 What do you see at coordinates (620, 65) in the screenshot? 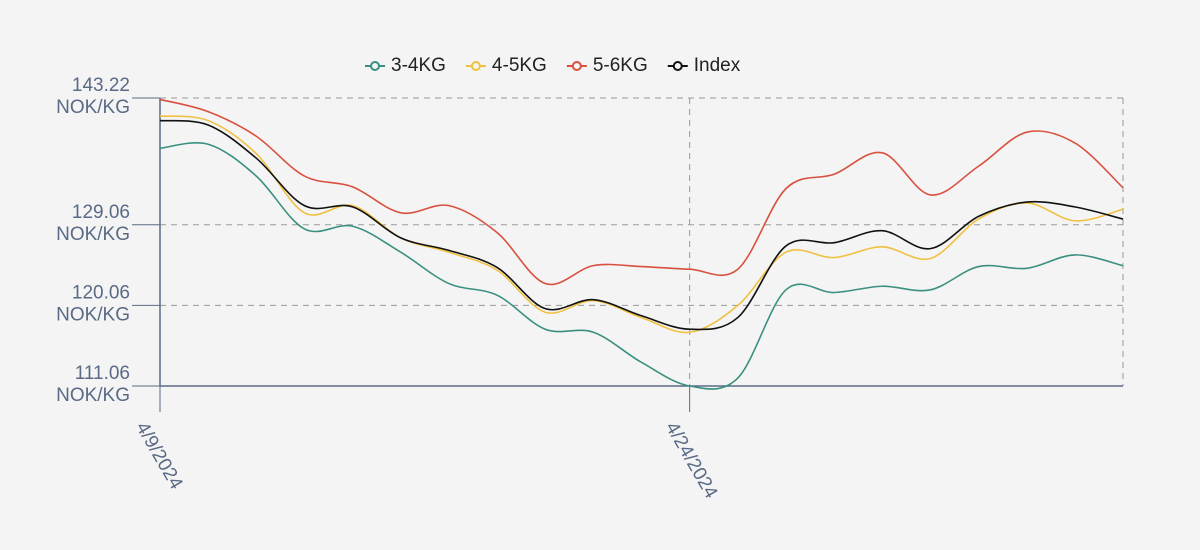
I see `legend-label: 5-6KG` at bounding box center [620, 65].